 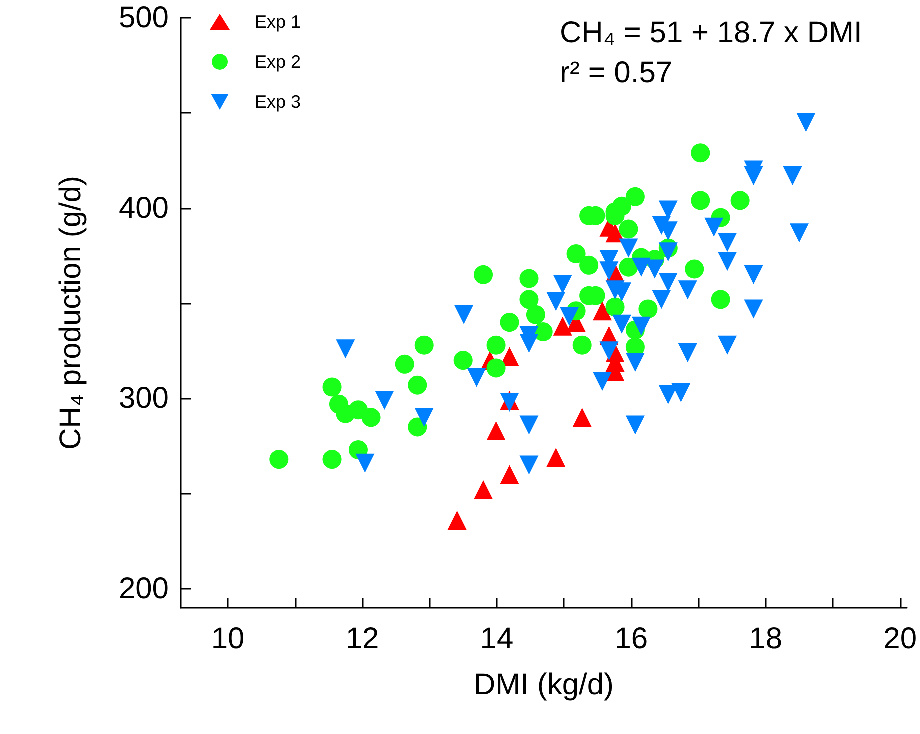 I want to click on x-tick-label: 20, so click(x=901, y=639).